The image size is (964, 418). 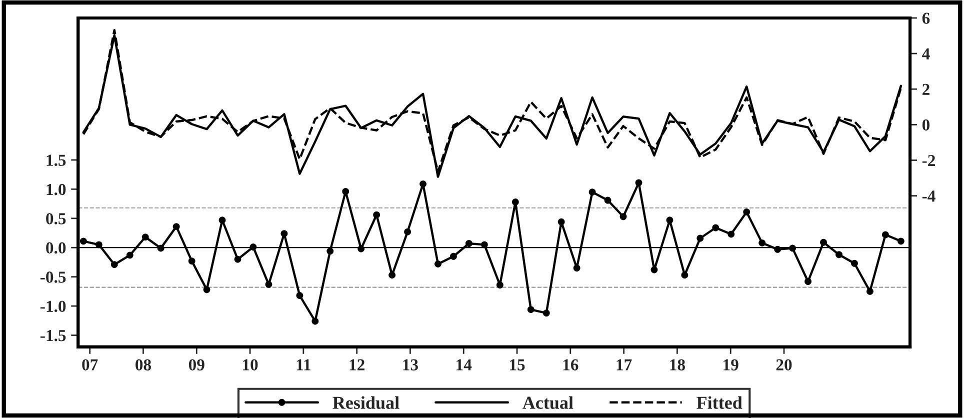 What do you see at coordinates (250, 364) in the screenshot?
I see `x-tick-label: 10` at bounding box center [250, 364].